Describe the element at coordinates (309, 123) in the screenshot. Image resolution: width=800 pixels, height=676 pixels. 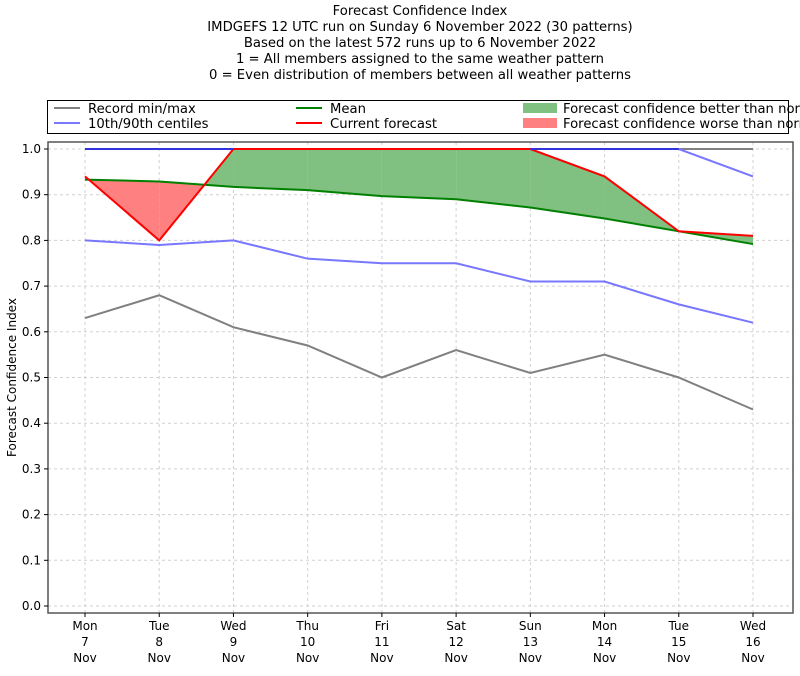
I see `legend-swatch-current` at that location.